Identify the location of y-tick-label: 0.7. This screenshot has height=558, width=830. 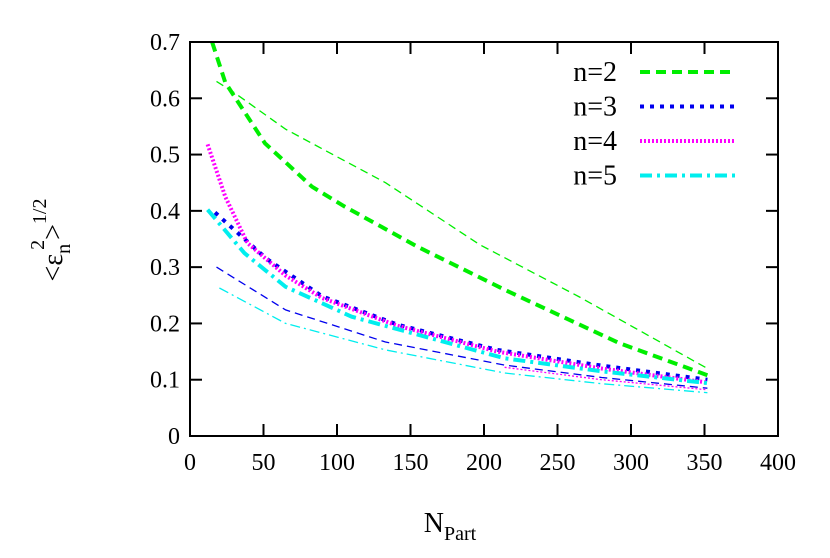
(165, 43).